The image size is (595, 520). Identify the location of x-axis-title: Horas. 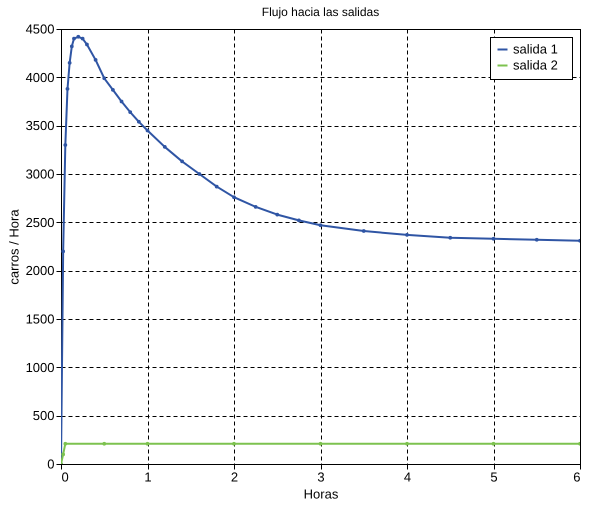
(321, 494).